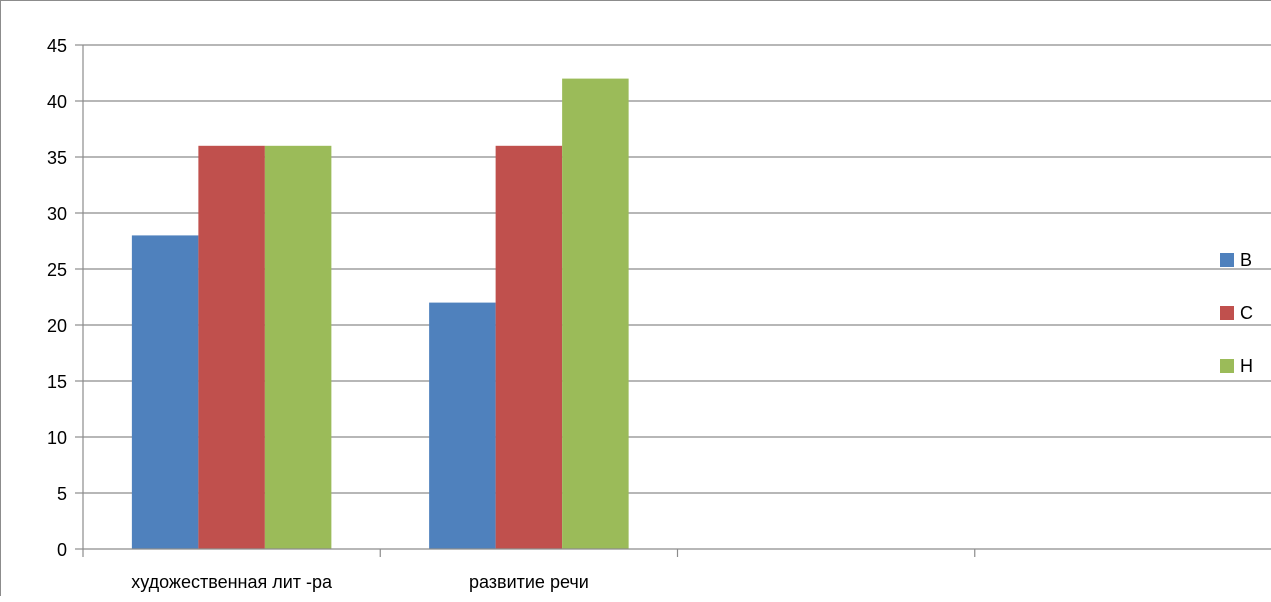 This screenshot has width=1271, height=602. Describe the element at coordinates (1236, 313) in the screenshot. I see `legend: В С Н` at that location.